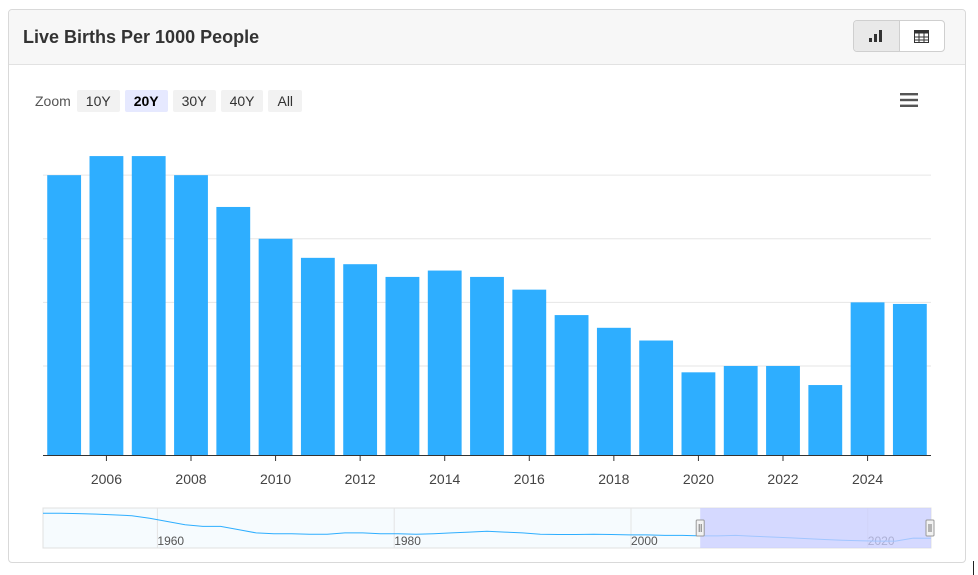 The height and width of the screenshot is (575, 978). Describe the element at coordinates (242, 101) in the screenshot. I see `zoom-40y-button: 40Y` at that location.